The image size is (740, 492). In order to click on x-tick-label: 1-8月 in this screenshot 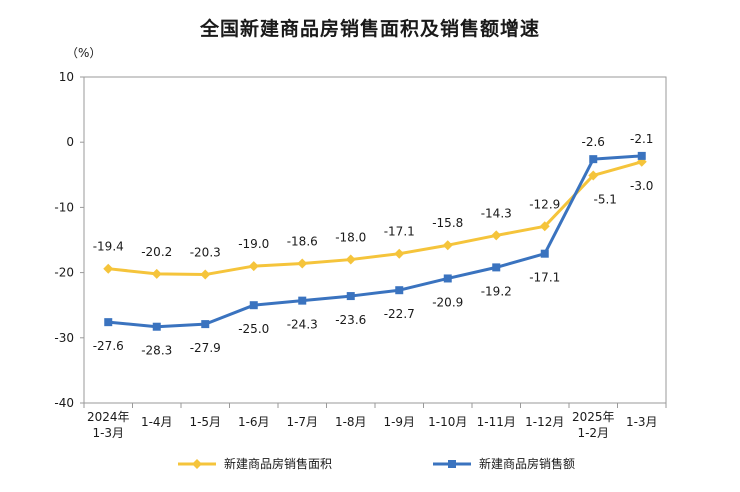, I will do `click(351, 422)`.